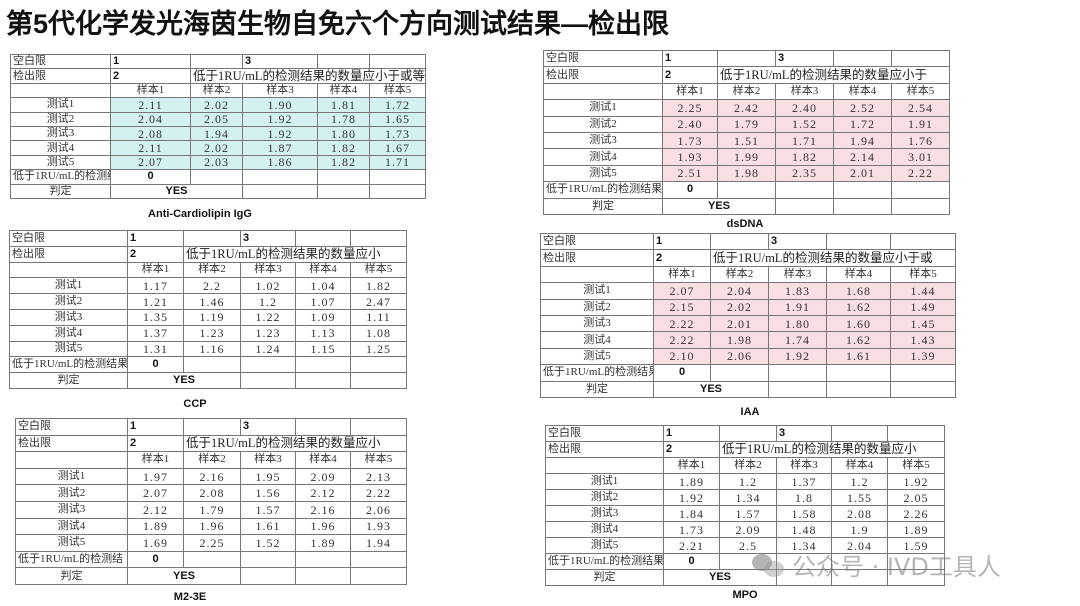 This screenshot has width=1080, height=606. Describe the element at coordinates (682, 356) in the screenshot. I see `value-cell: 2.10` at that location.